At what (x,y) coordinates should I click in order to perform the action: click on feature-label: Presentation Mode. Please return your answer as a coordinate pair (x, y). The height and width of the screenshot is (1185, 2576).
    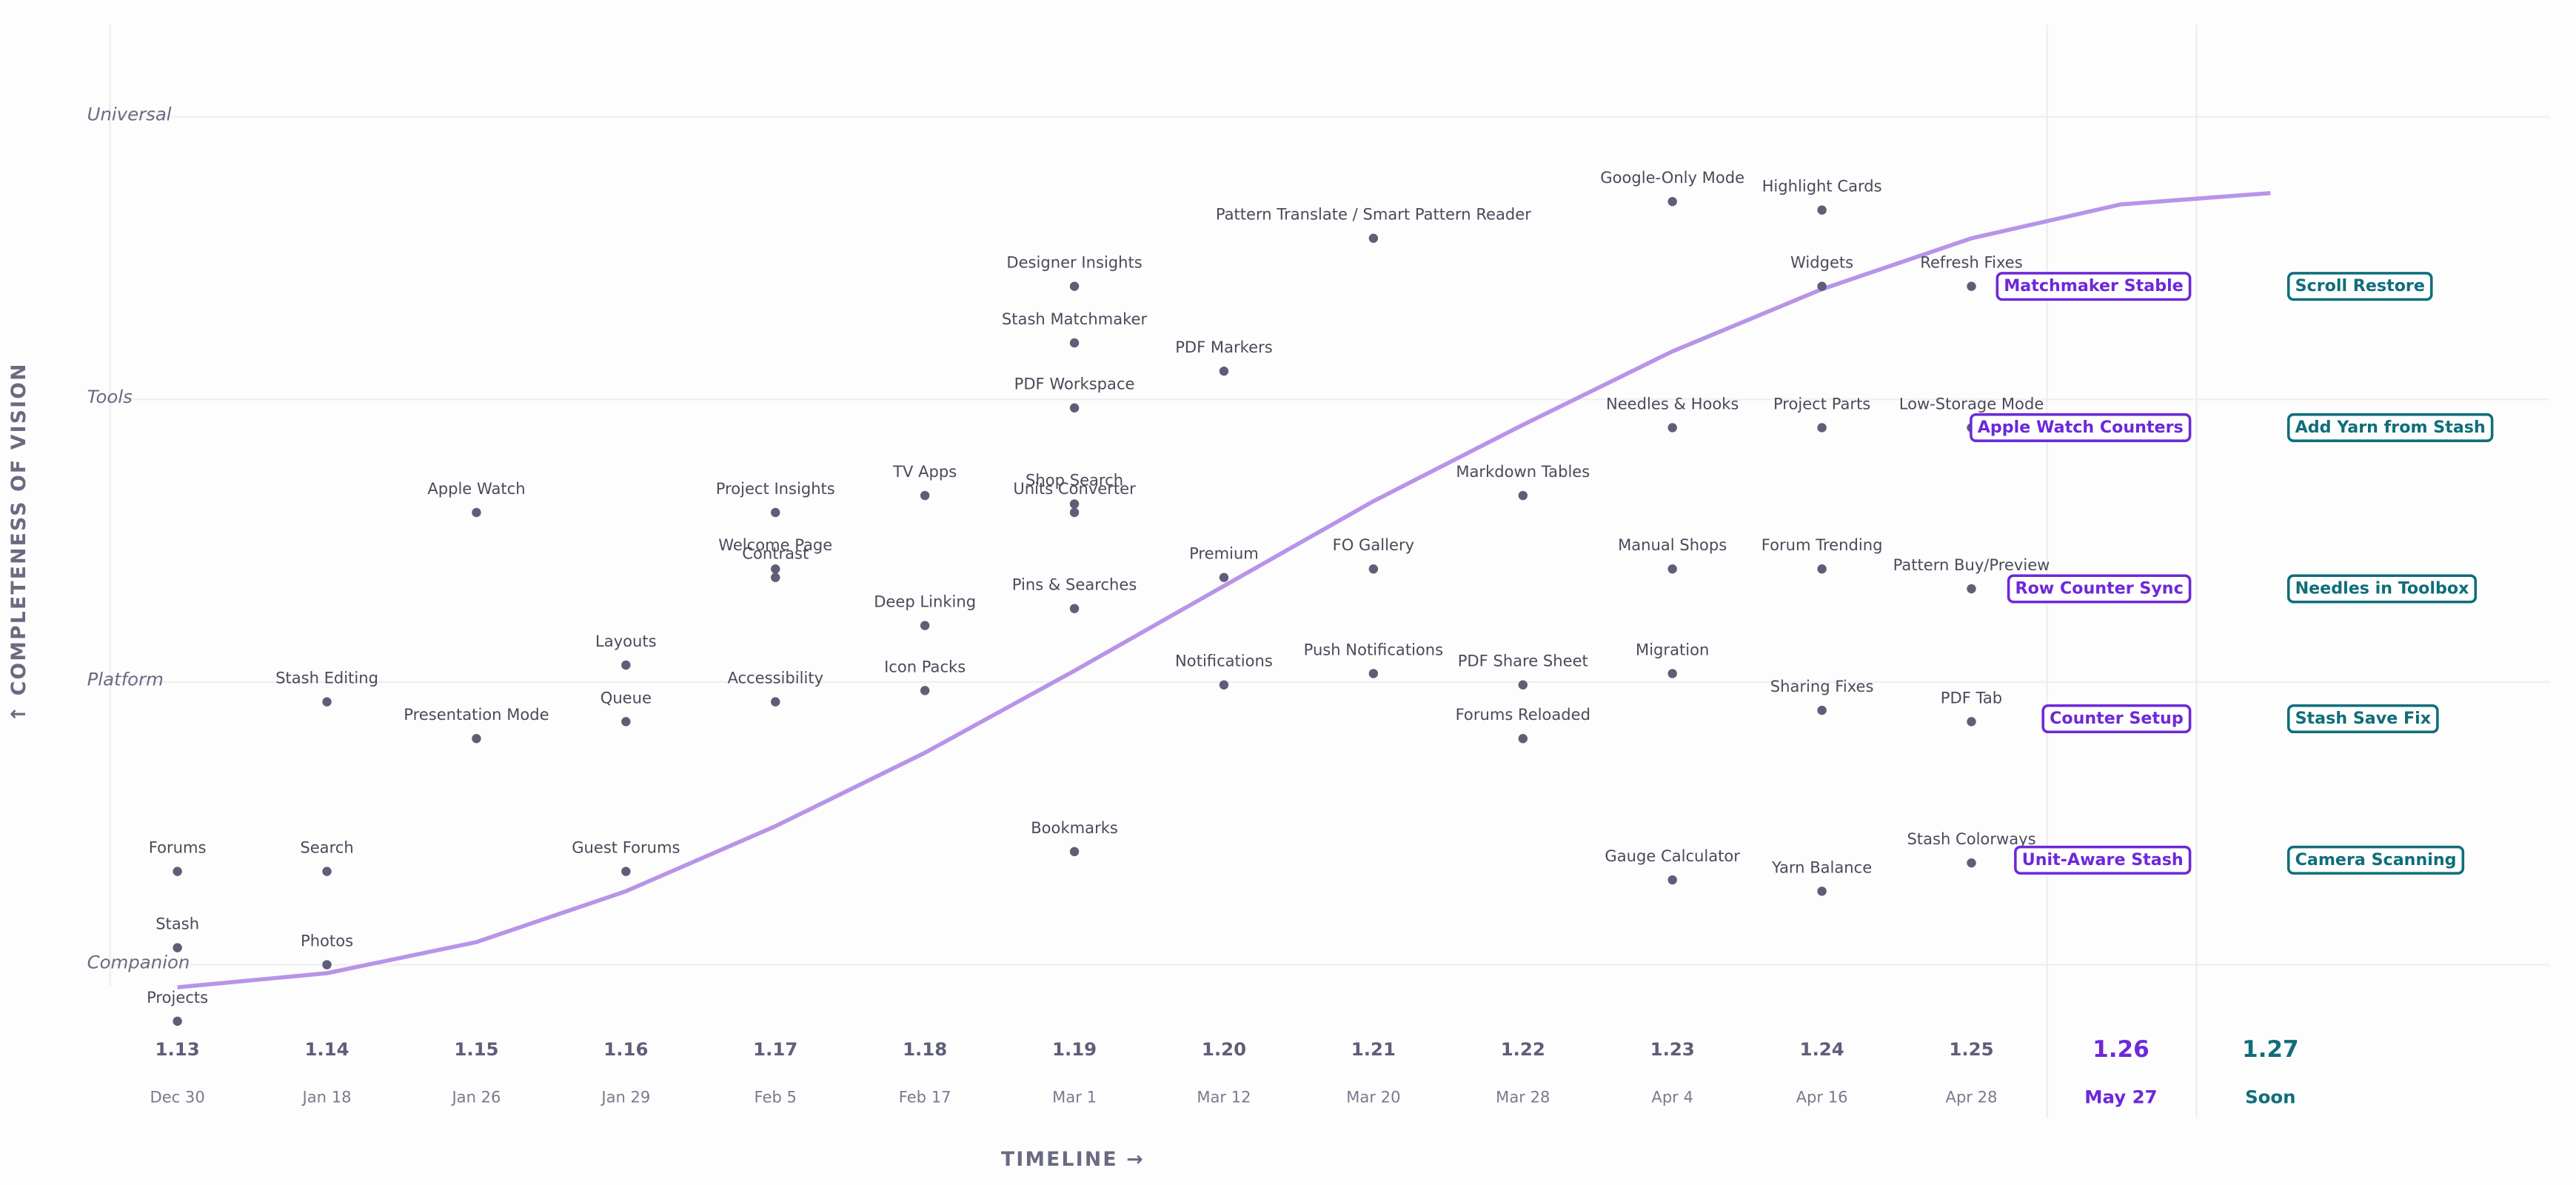
    Looking at the image, I should click on (476, 714).